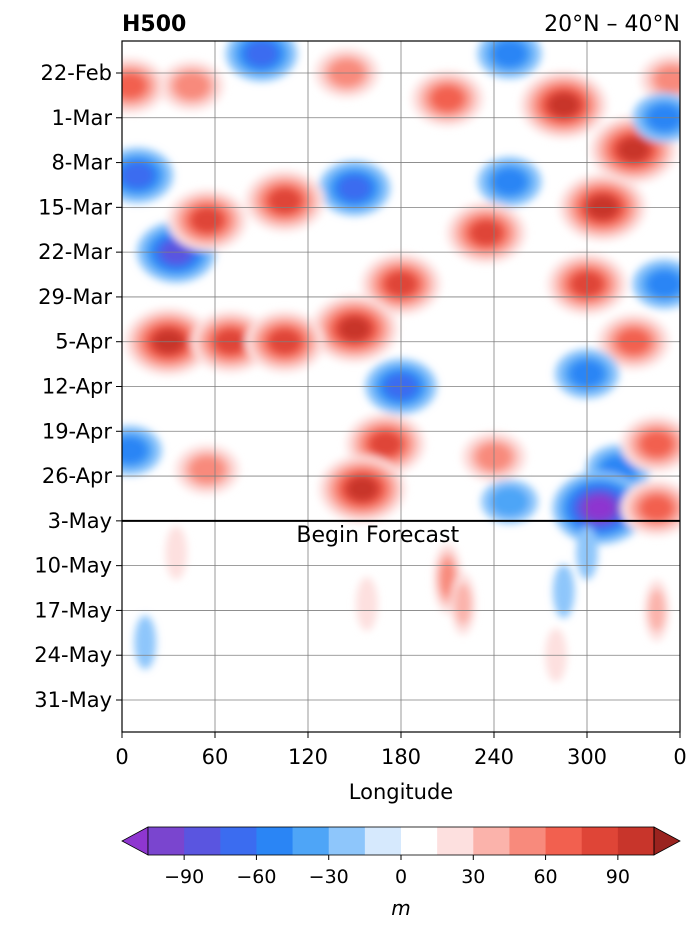 This screenshot has height=931, width=700. I want to click on colorbar-tick-label: 30, so click(473, 877).